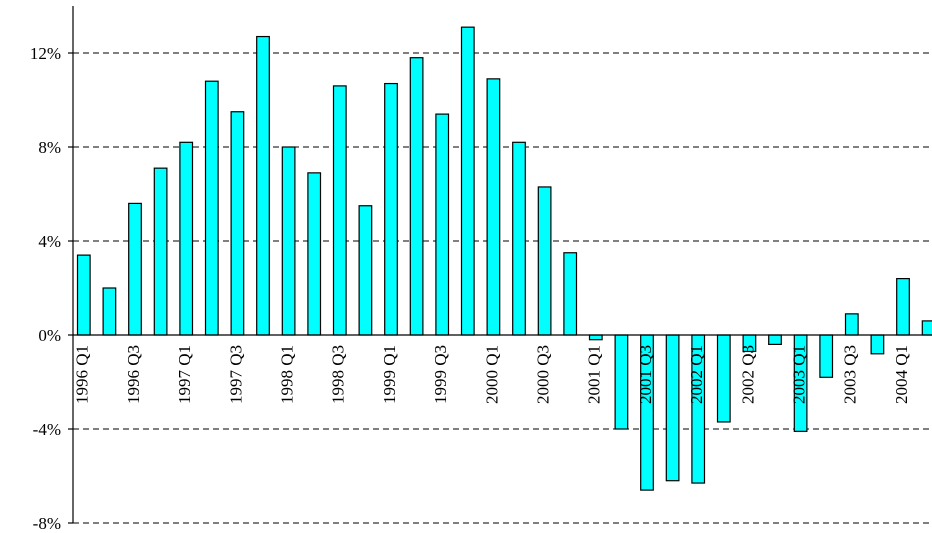 The image size is (932, 533). I want to click on x-tick-label: 2002 Q3, so click(747, 374).